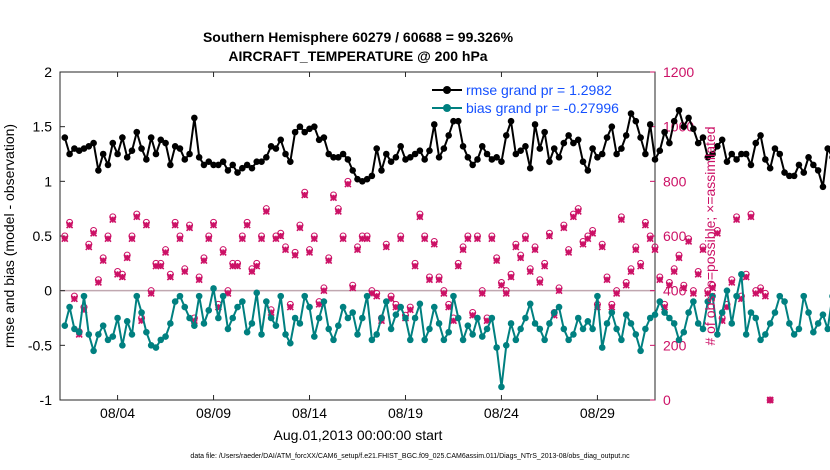 The image size is (830, 470). Describe the element at coordinates (43, 236) in the screenshot. I see `y-tick-label: 0.5` at that location.